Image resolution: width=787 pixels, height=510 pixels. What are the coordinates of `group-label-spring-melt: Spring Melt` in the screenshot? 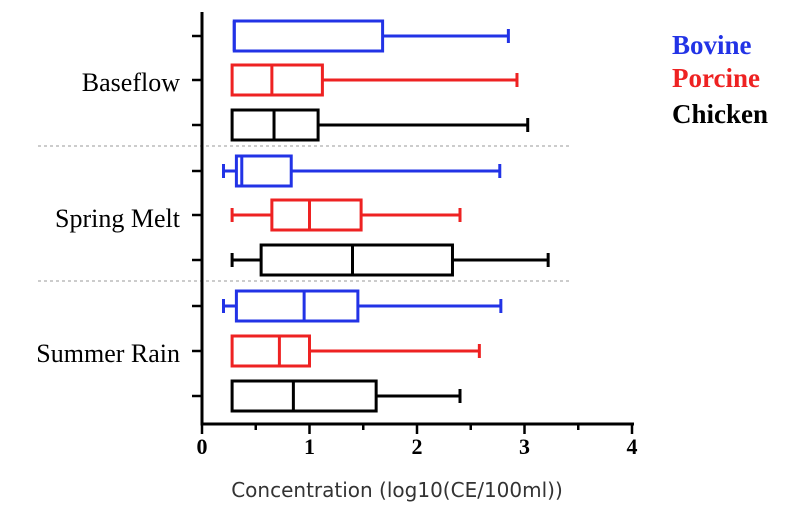 It's located at (118, 218).